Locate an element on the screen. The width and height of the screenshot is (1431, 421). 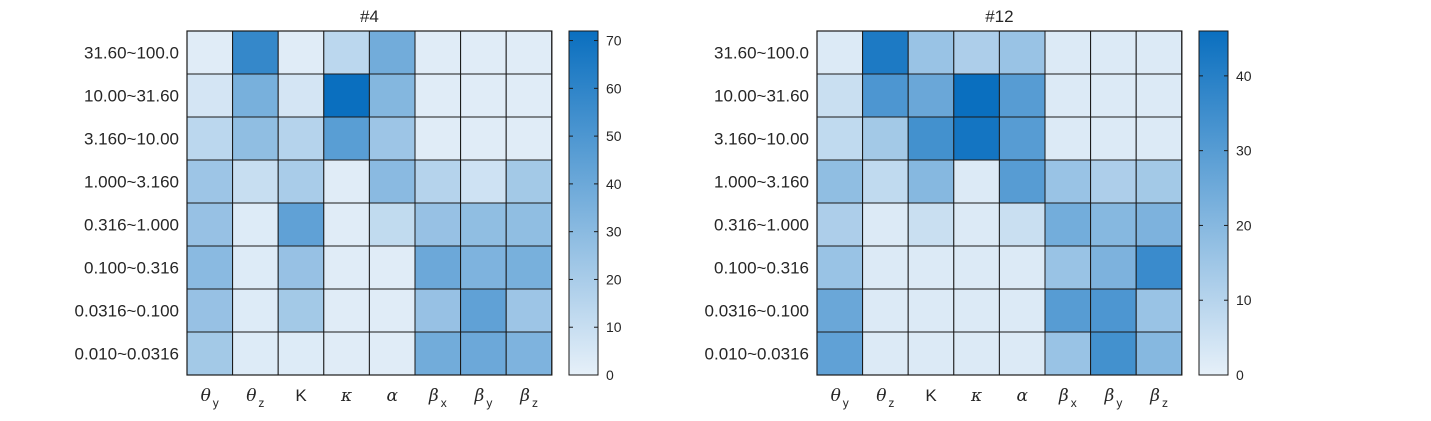
row-tick-label: 31.60~100.0 is located at coordinates (761, 53).